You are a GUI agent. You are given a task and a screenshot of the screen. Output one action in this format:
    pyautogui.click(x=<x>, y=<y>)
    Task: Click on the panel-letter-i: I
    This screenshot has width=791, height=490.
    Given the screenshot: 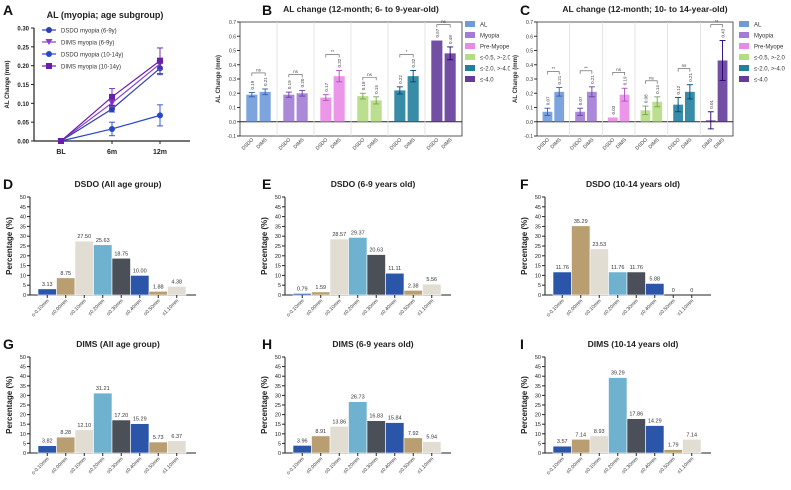 What is the action you would take?
    pyautogui.click(x=522, y=344)
    